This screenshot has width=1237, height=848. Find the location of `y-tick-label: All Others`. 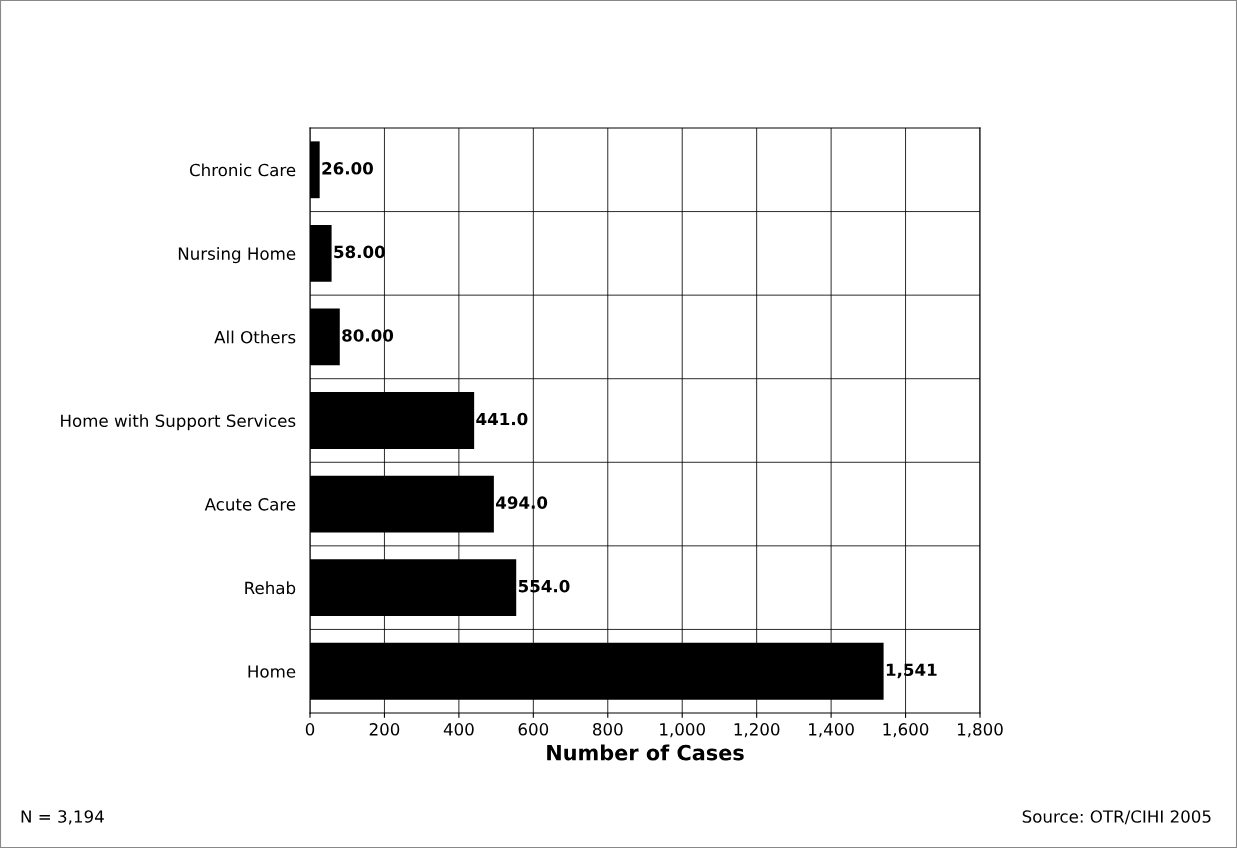

y-tick-label: All Others is located at coordinates (255, 337).